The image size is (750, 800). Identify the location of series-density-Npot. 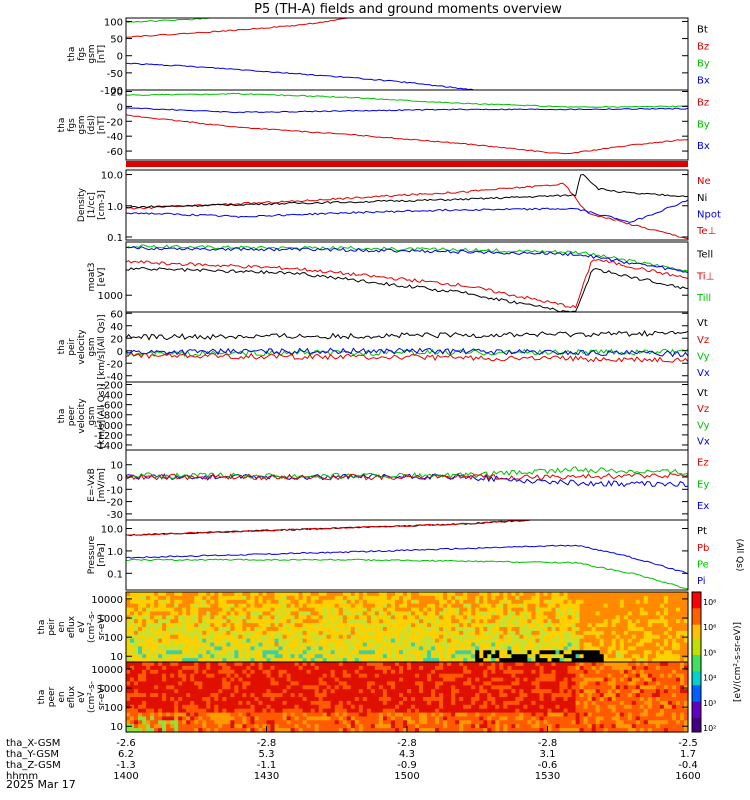
(407, 211).